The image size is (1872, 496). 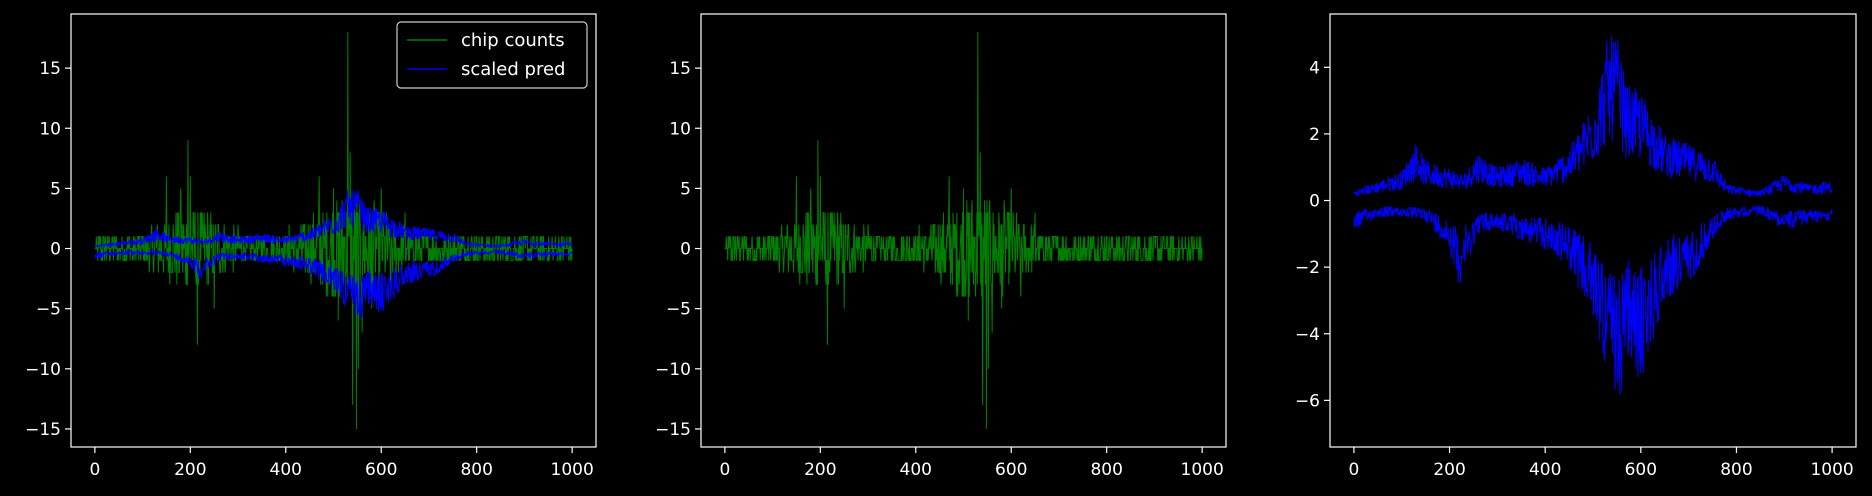 I want to click on y-tick-label: −2, so click(x=1307, y=268).